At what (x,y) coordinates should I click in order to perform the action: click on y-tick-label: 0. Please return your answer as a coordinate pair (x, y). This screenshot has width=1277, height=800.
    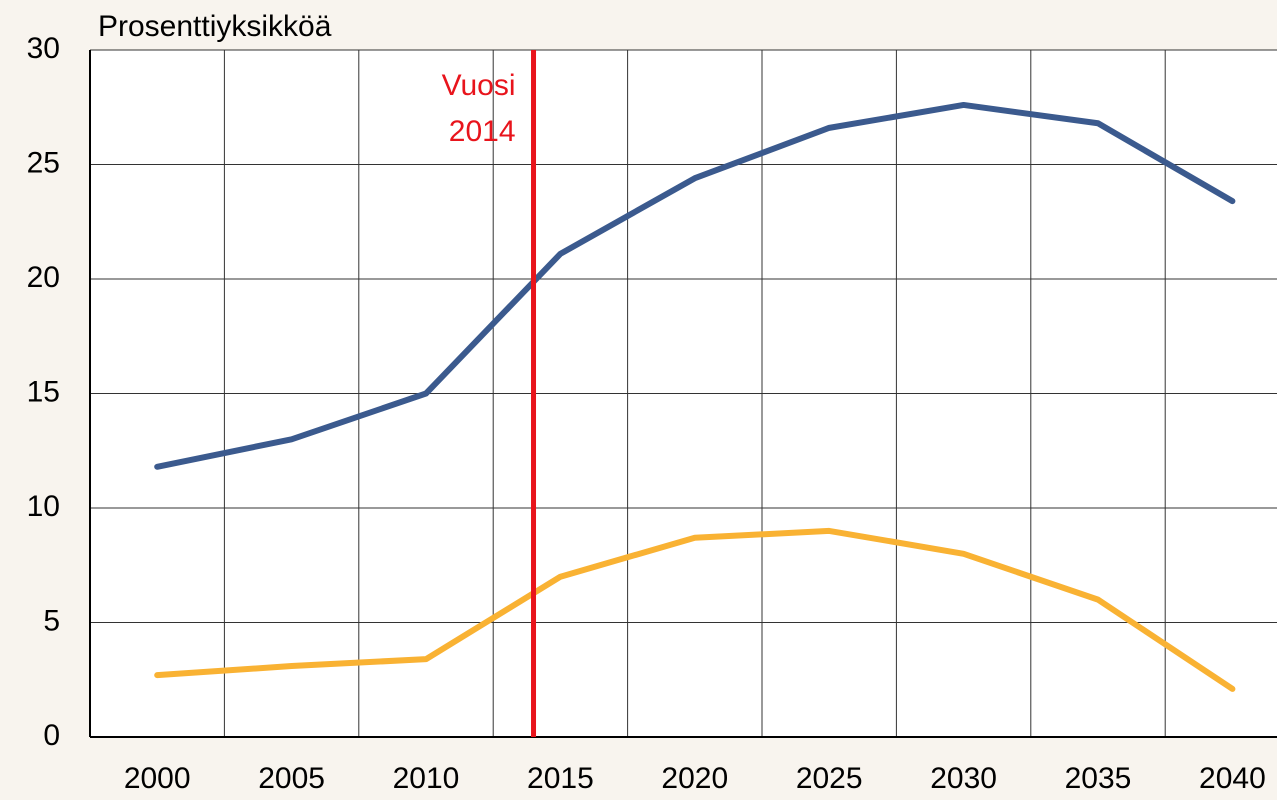
    Looking at the image, I should click on (51, 735).